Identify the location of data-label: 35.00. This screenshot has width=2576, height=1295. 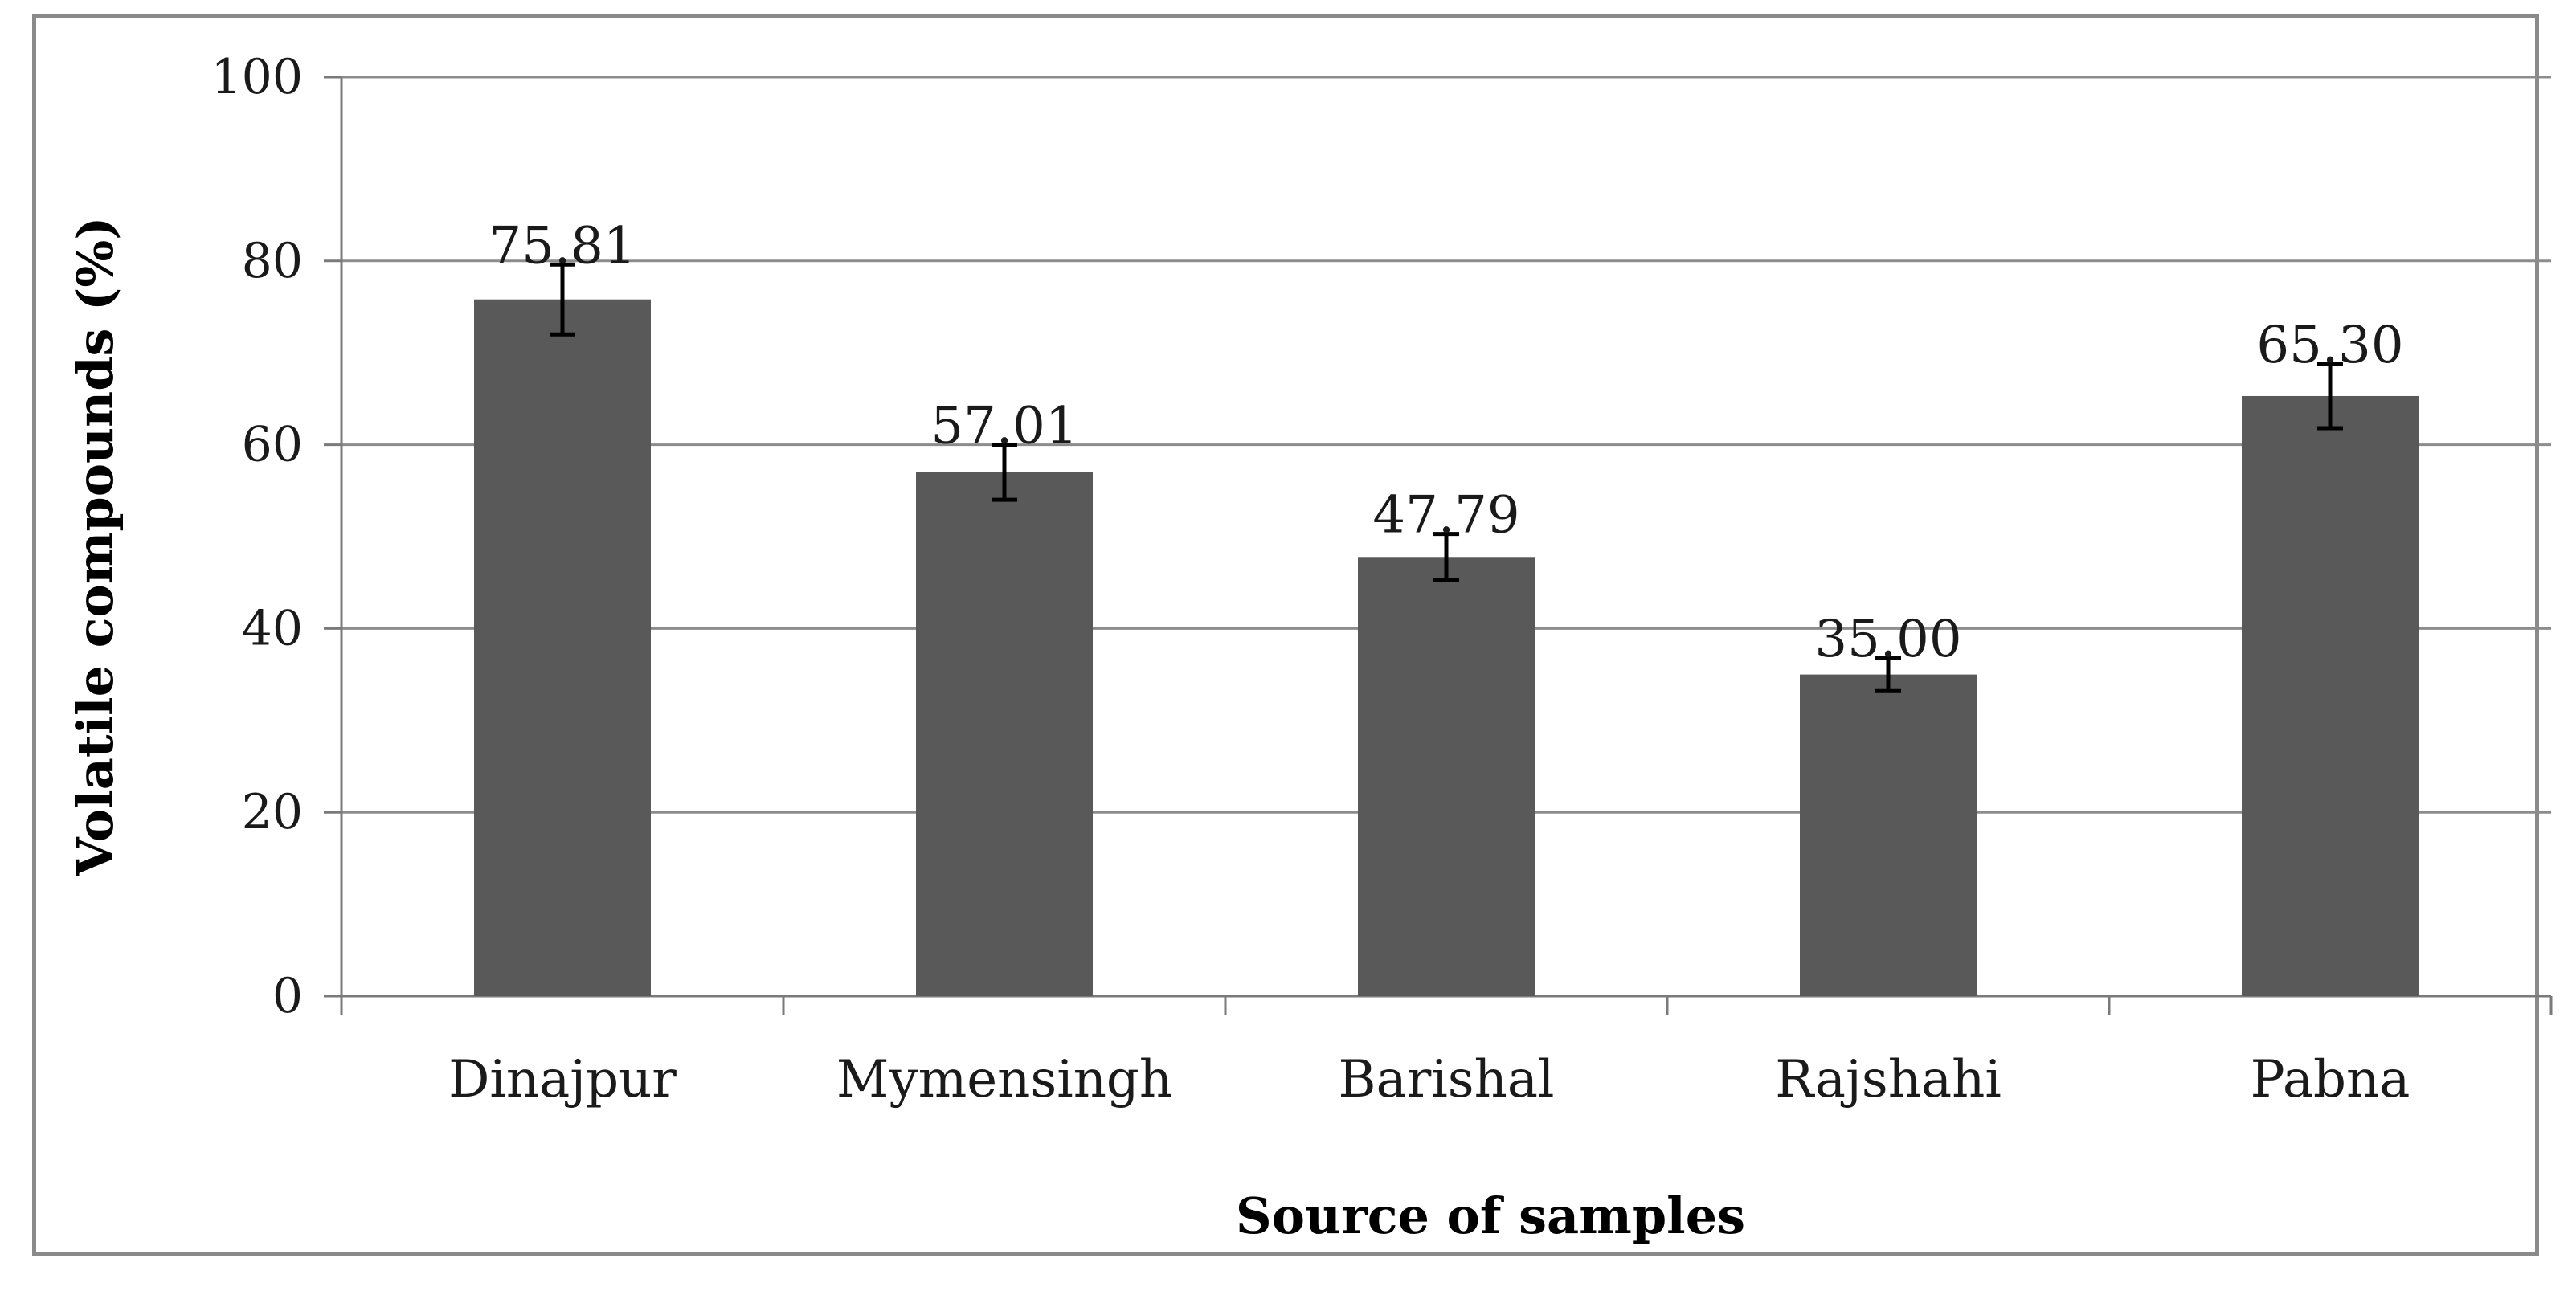
(1887, 639).